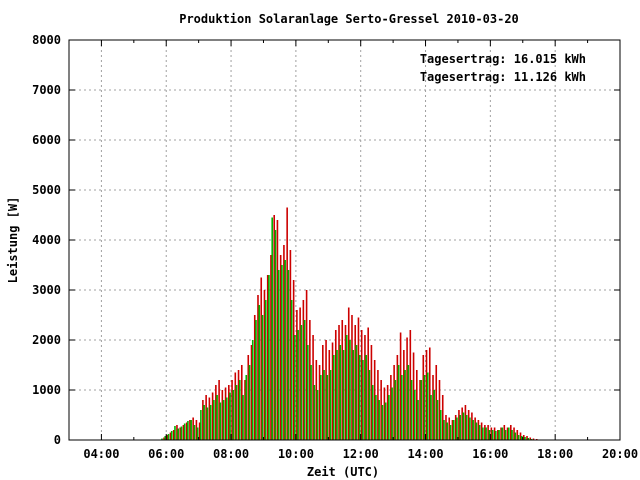 This screenshot has width=640, height=480. Describe the element at coordinates (57, 440) in the screenshot. I see `y-tick-label: 0` at that location.